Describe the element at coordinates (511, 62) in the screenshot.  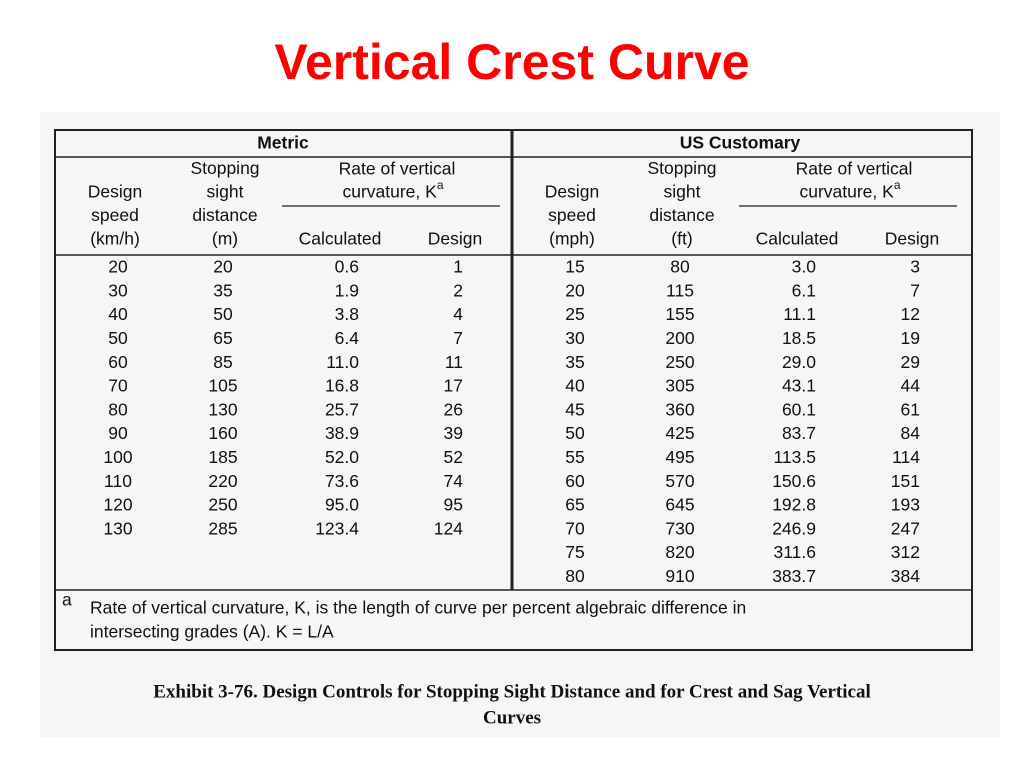
I see `slide-title: Vertical Crest Curve` at that location.